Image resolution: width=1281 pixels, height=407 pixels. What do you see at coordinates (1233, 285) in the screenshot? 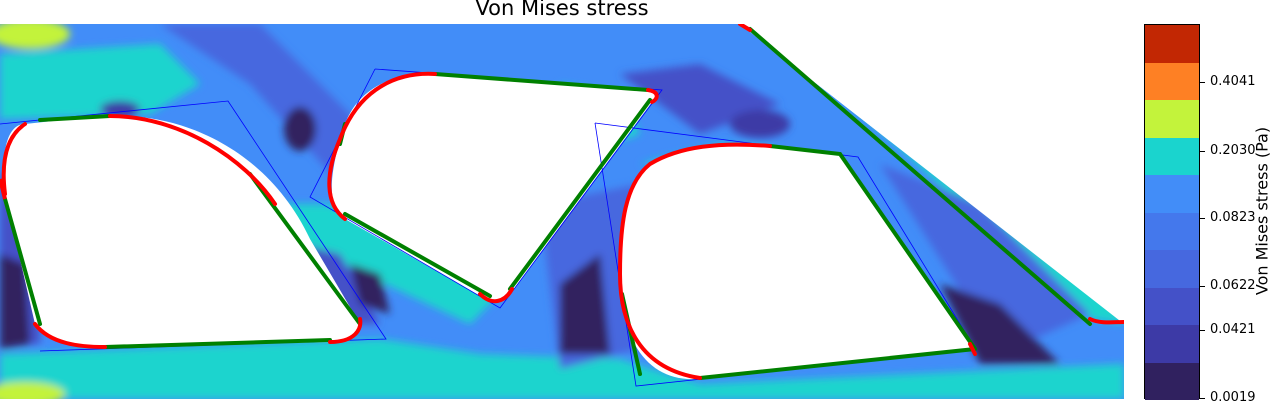
I see `colorbar-tick-label: 0.0622` at bounding box center [1233, 285].